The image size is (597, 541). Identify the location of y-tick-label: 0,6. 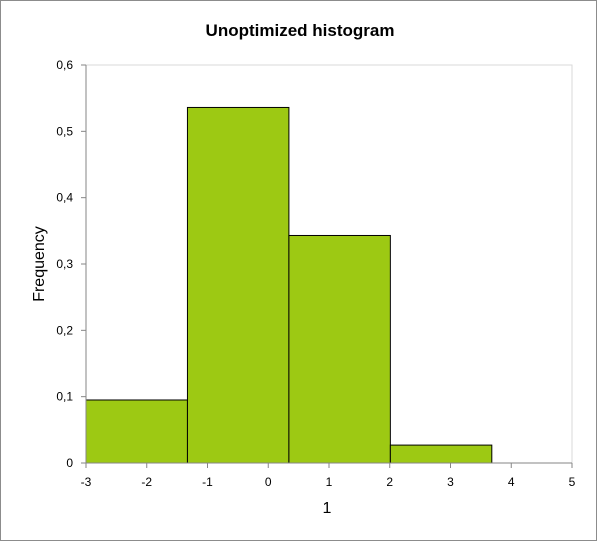
(64, 65).